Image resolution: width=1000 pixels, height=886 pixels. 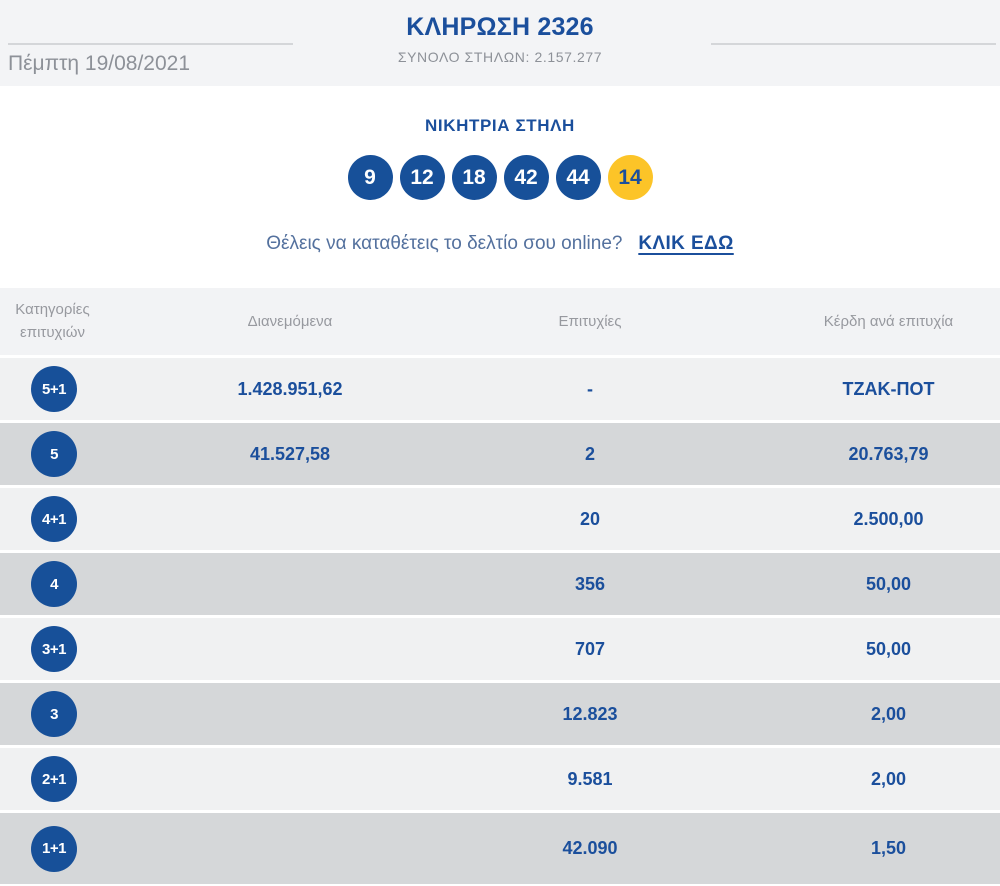 I want to click on prize-value: 2.500,00, so click(x=888, y=518).